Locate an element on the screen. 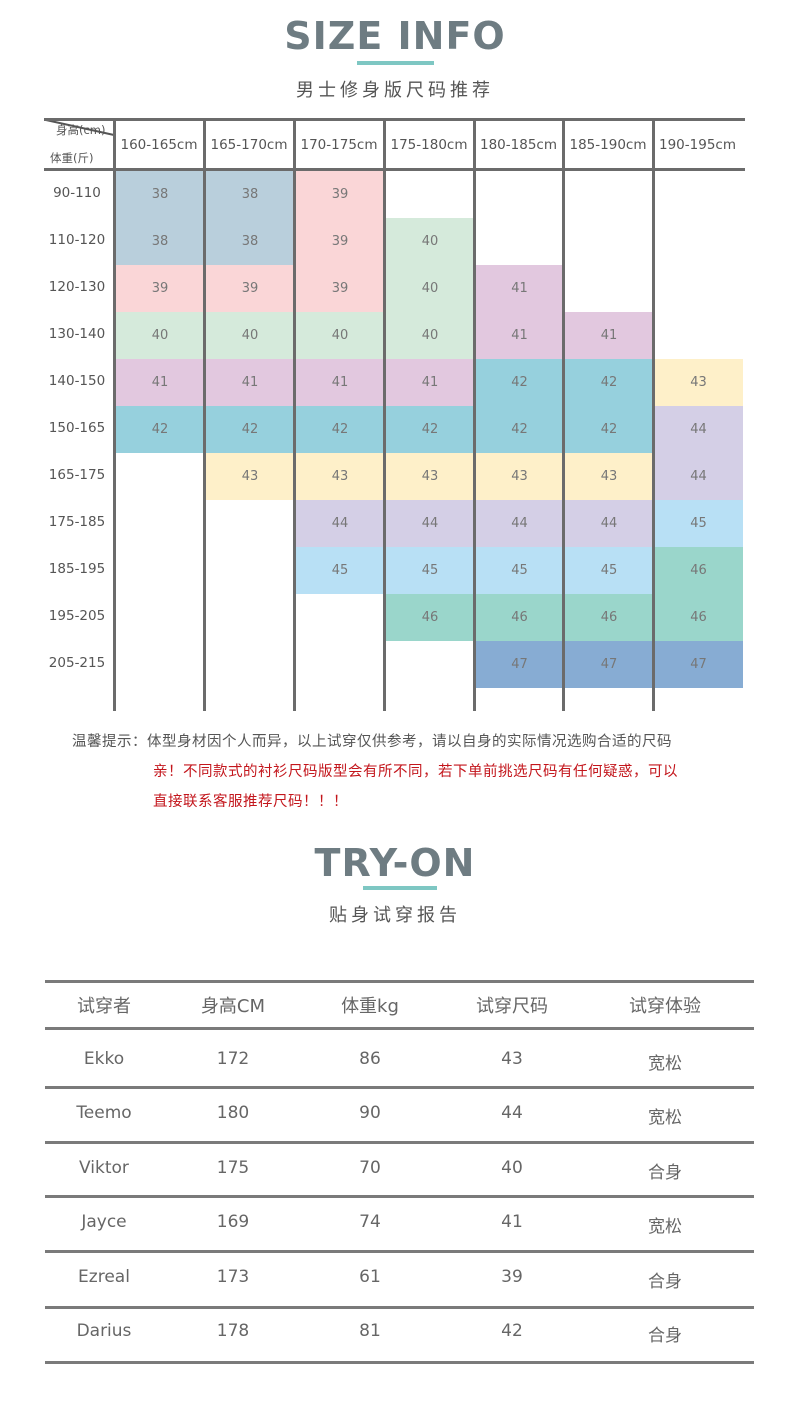 This screenshot has height=1406, width=790. table-cell: 39 is located at coordinates (512, 1277).